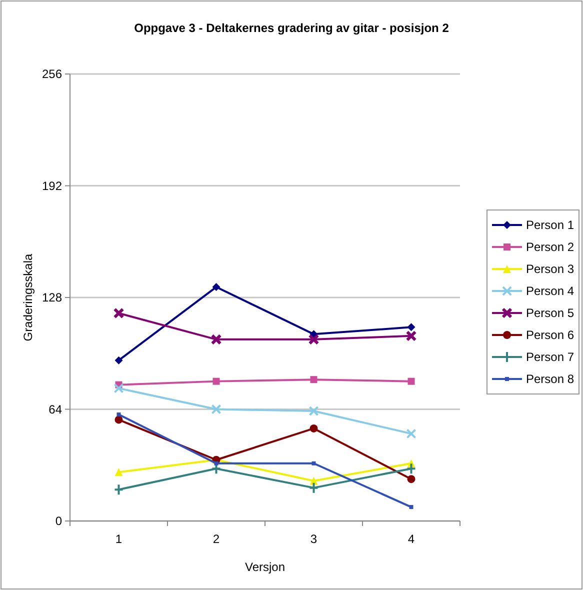  Describe the element at coordinates (118, 539) in the screenshot. I see `x-tick-label: 1` at that location.